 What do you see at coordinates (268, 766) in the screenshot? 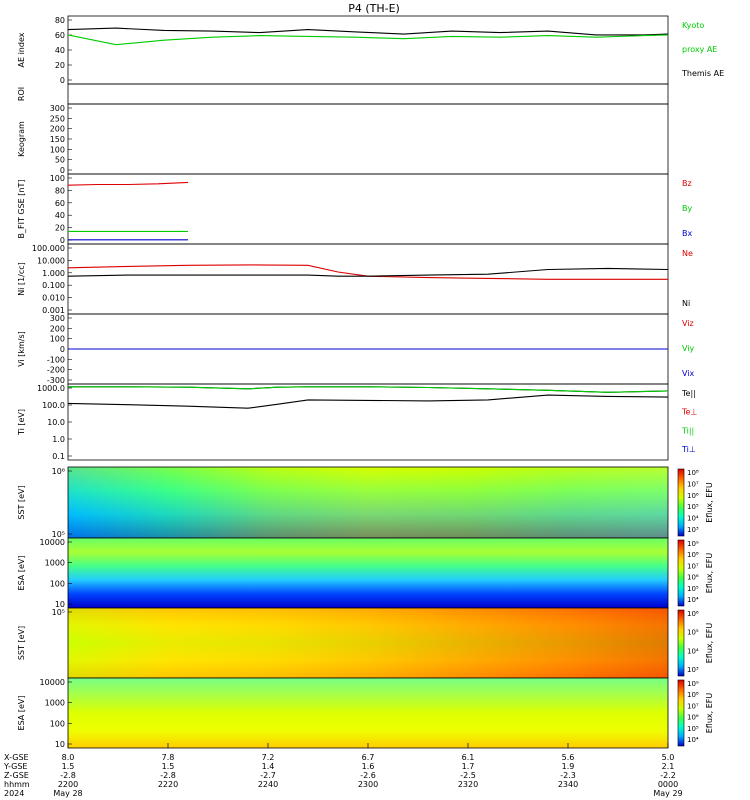
I see `time-tick-value: 1.4` at bounding box center [268, 766].